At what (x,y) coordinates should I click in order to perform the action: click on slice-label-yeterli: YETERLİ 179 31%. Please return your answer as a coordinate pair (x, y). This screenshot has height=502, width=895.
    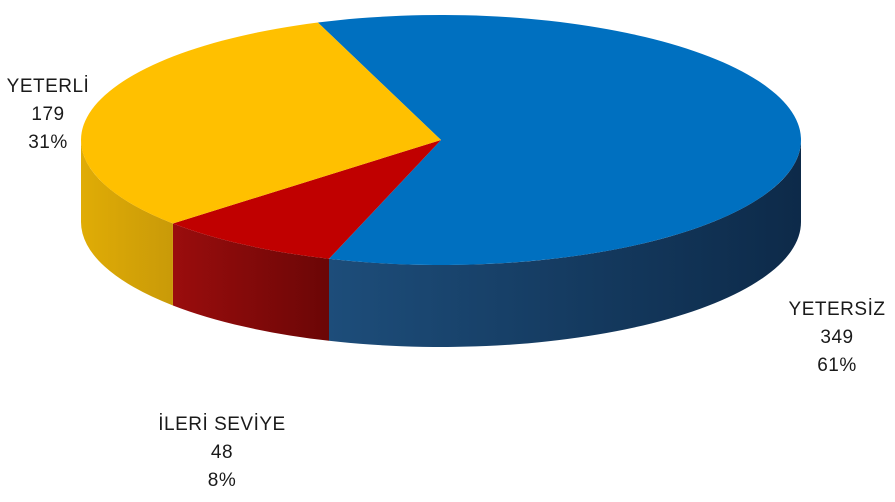
    Looking at the image, I should click on (48, 114).